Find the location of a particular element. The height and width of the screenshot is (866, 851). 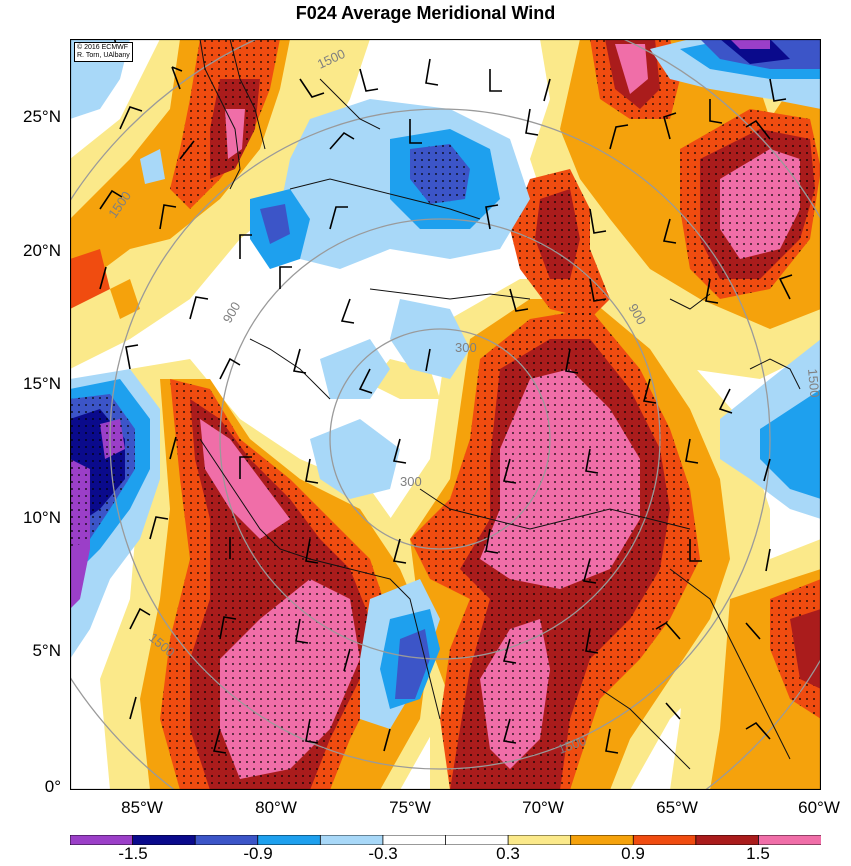

credit-box: © 2016 ECMWF R. Torn, UAlbany is located at coordinates (103, 52).